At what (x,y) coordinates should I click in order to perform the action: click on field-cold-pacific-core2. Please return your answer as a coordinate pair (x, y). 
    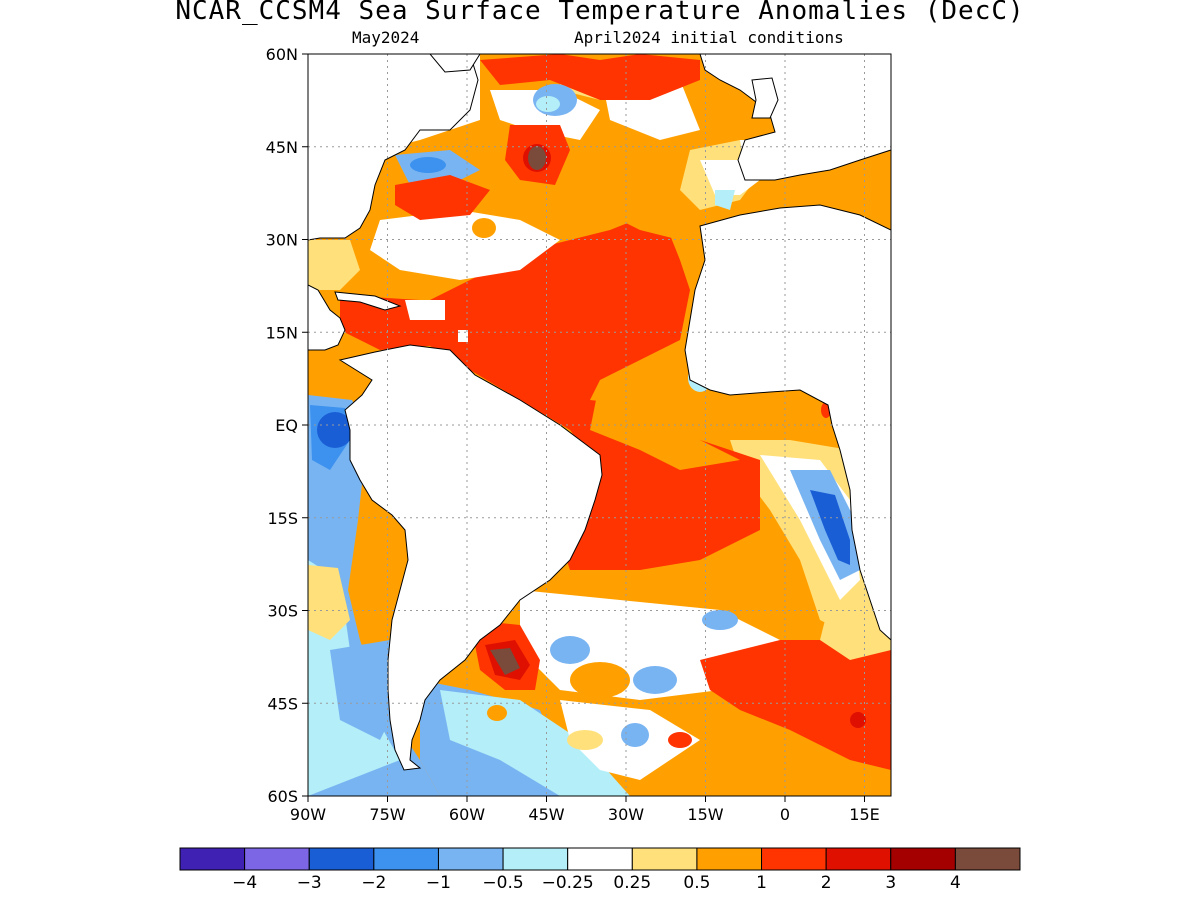
    Looking at the image, I should click on (335, 430).